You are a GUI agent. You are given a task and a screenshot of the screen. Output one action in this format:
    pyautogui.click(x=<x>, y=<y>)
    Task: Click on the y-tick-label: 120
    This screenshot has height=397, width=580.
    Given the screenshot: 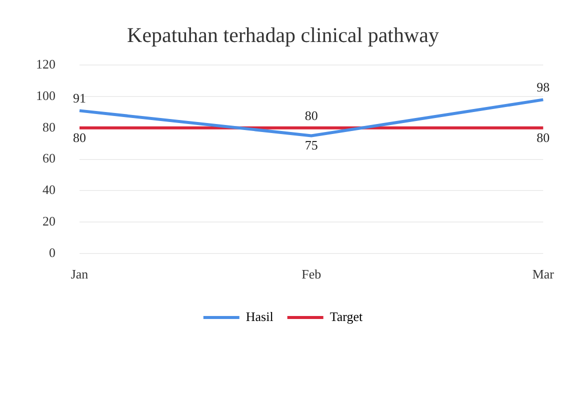 What is the action you would take?
    pyautogui.click(x=46, y=64)
    